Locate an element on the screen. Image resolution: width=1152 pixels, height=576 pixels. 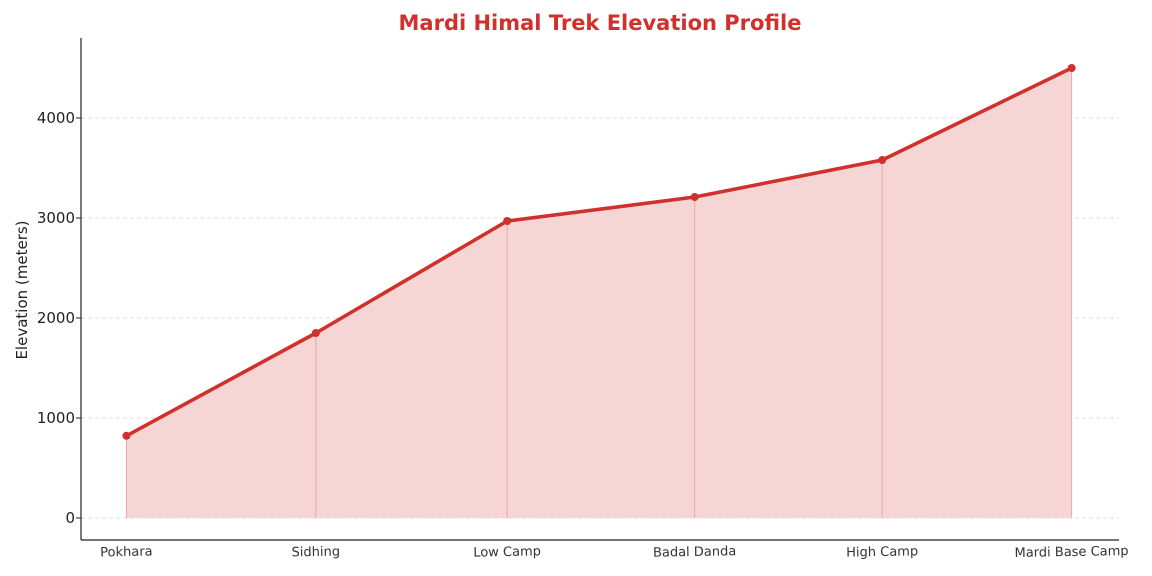
x-tick-label: Mardi Base Camp is located at coordinates (1071, 552).